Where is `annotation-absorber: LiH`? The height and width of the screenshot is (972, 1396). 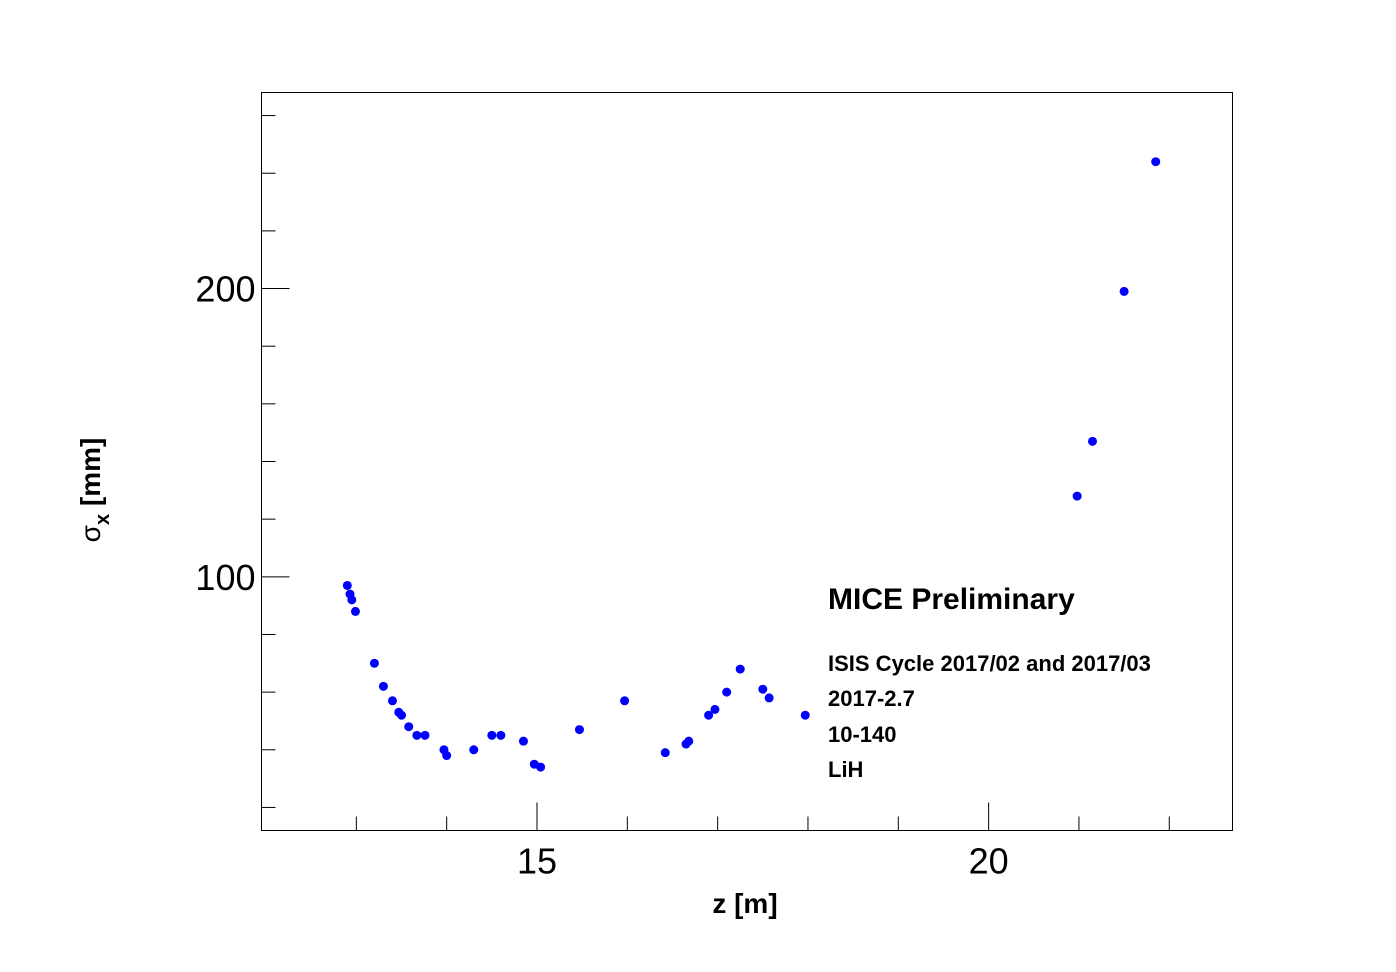
annotation-absorber: LiH is located at coordinates (845, 769).